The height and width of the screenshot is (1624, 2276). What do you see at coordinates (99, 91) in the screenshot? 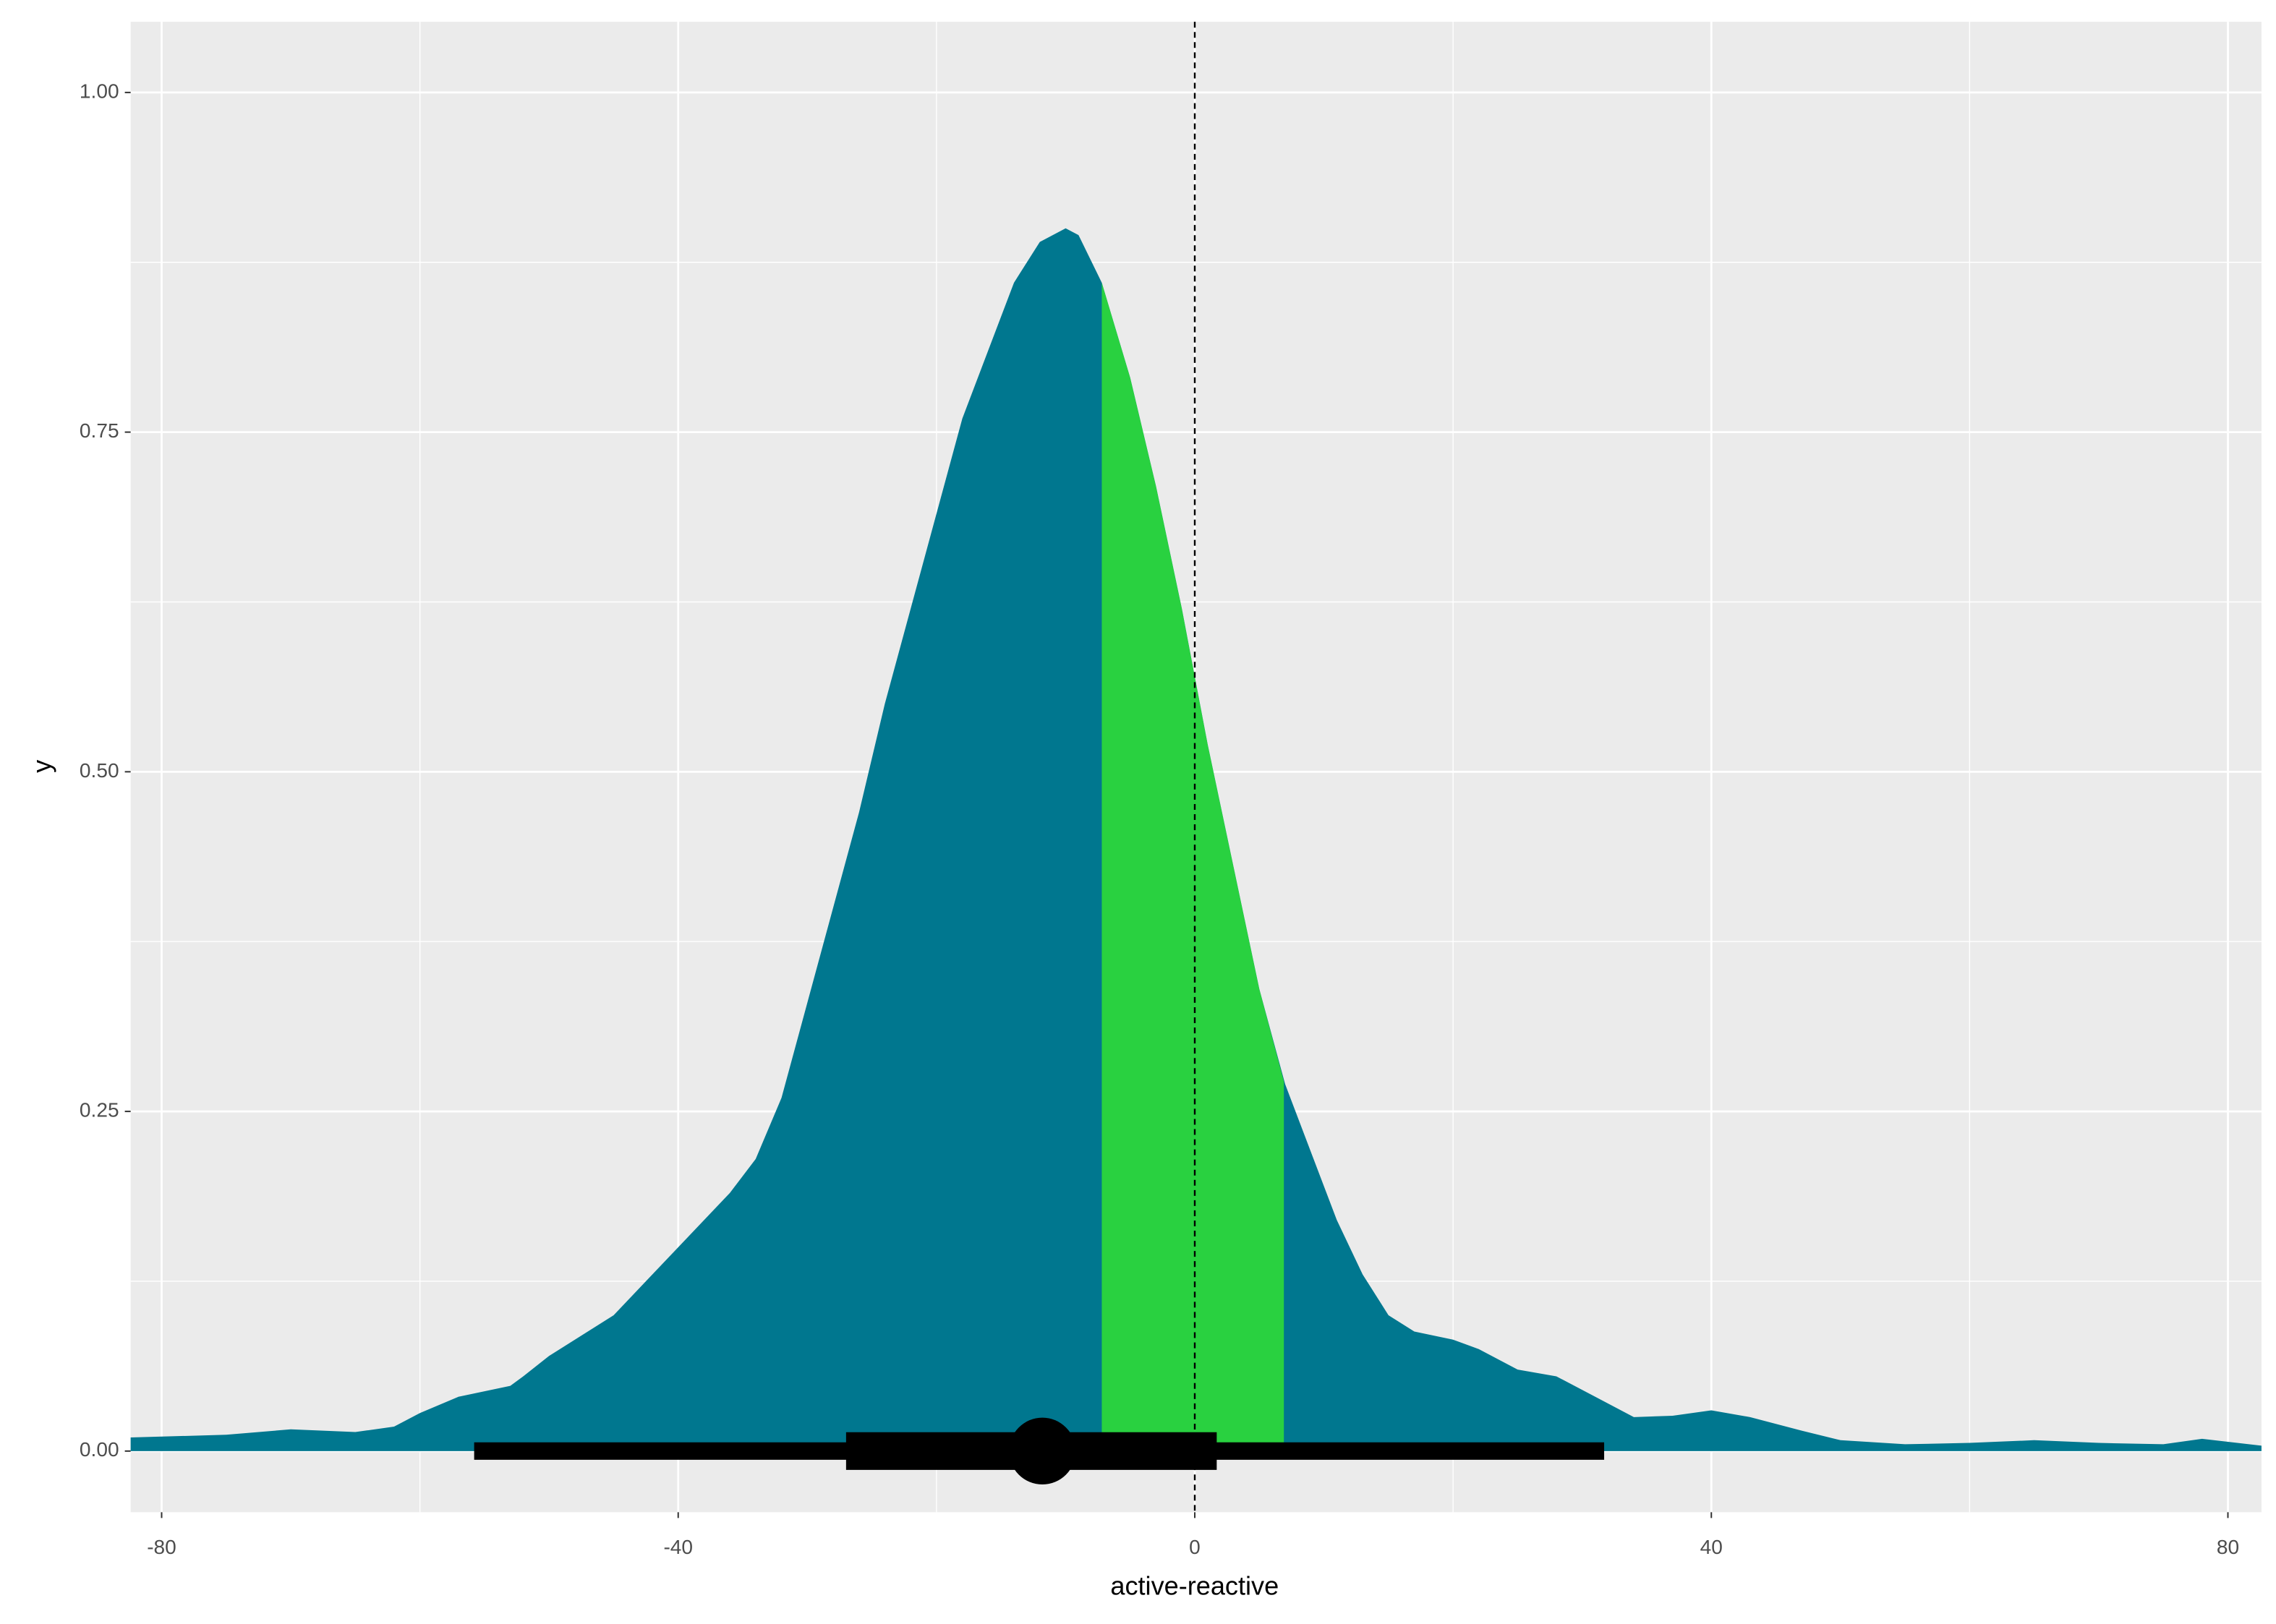
I see `y-tick-label: 1.00` at bounding box center [99, 91].